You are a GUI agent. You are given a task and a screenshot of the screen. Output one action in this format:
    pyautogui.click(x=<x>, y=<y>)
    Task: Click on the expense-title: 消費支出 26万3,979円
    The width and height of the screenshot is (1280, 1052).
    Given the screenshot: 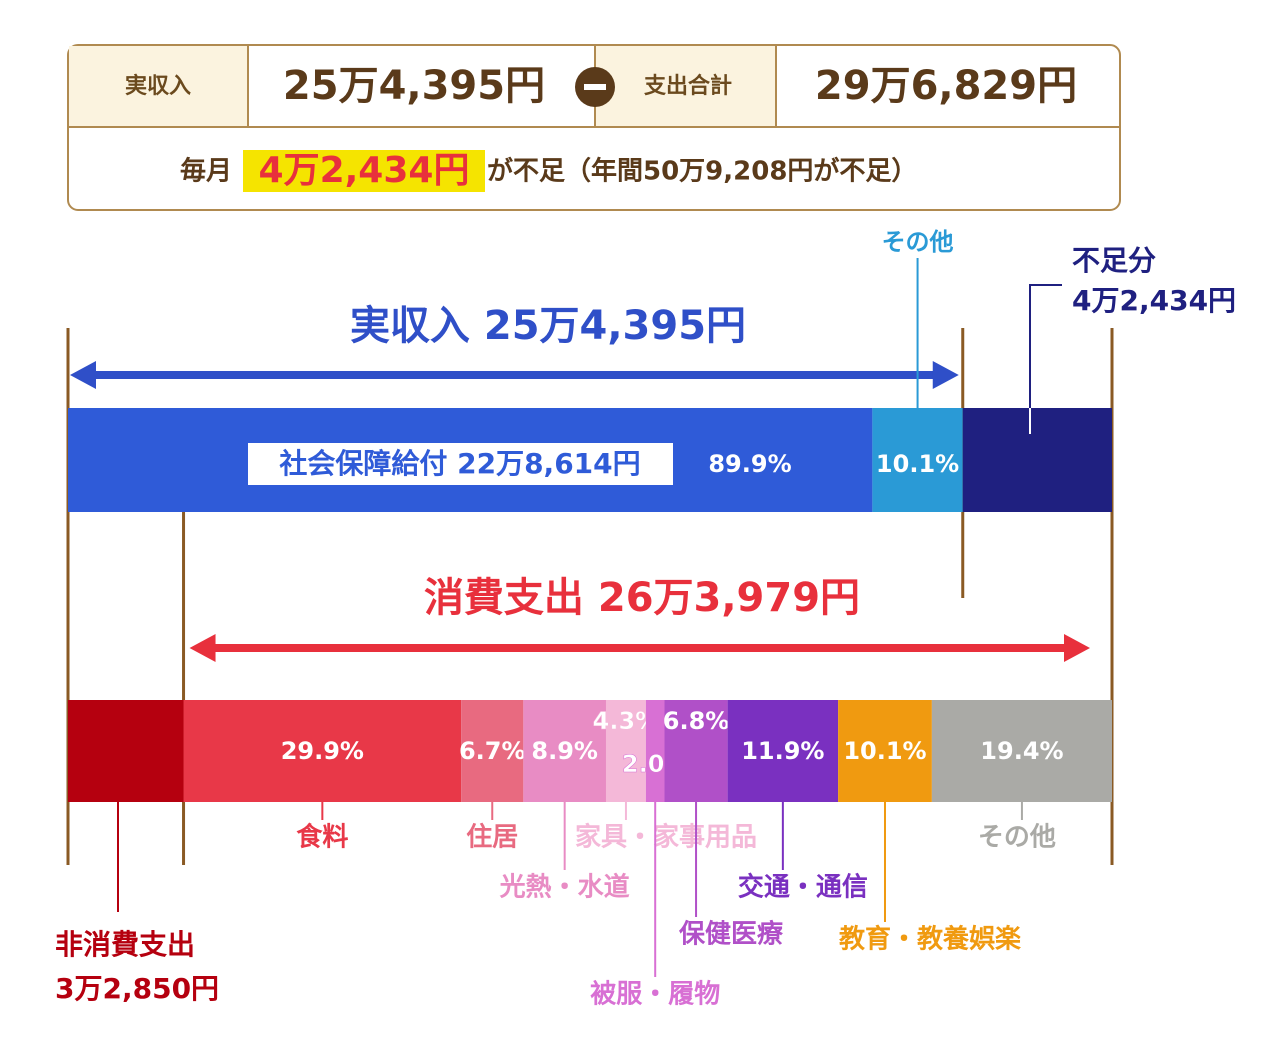 What is the action you would take?
    pyautogui.click(x=642, y=598)
    